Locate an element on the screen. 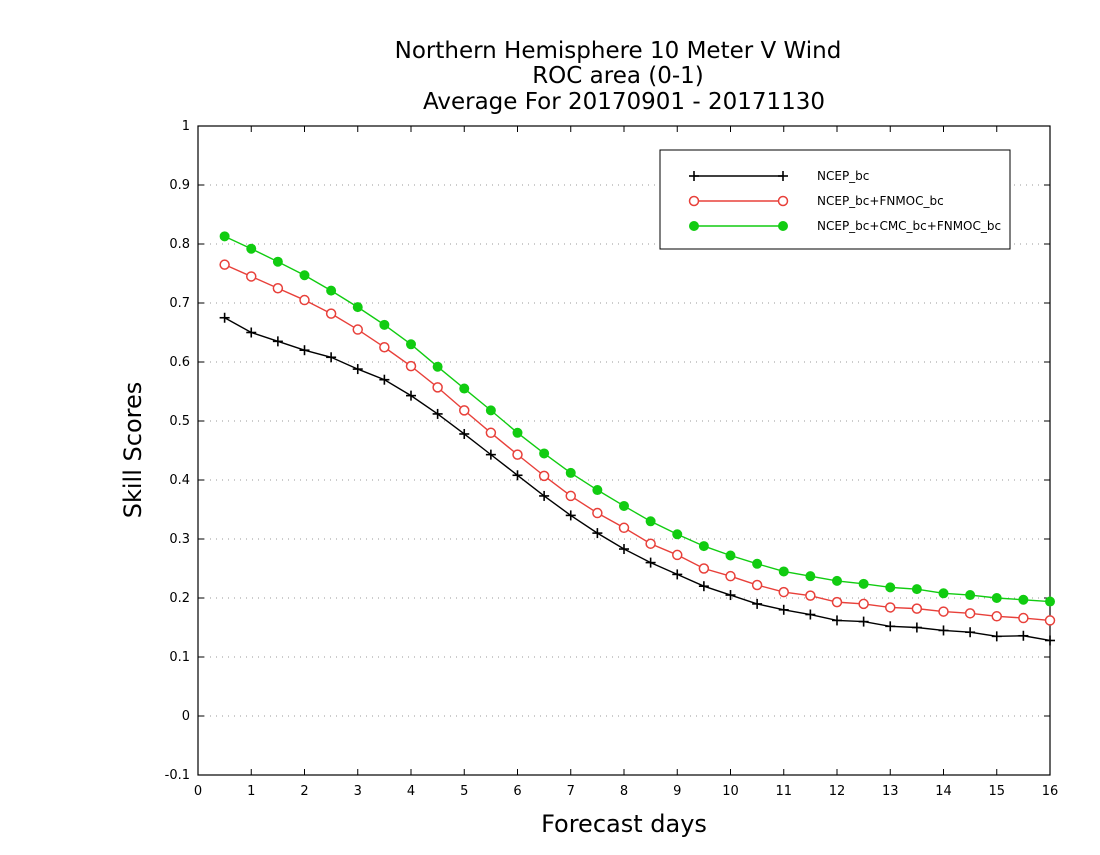 The width and height of the screenshot is (1100, 855). x-tick-label: 0 is located at coordinates (198, 791).